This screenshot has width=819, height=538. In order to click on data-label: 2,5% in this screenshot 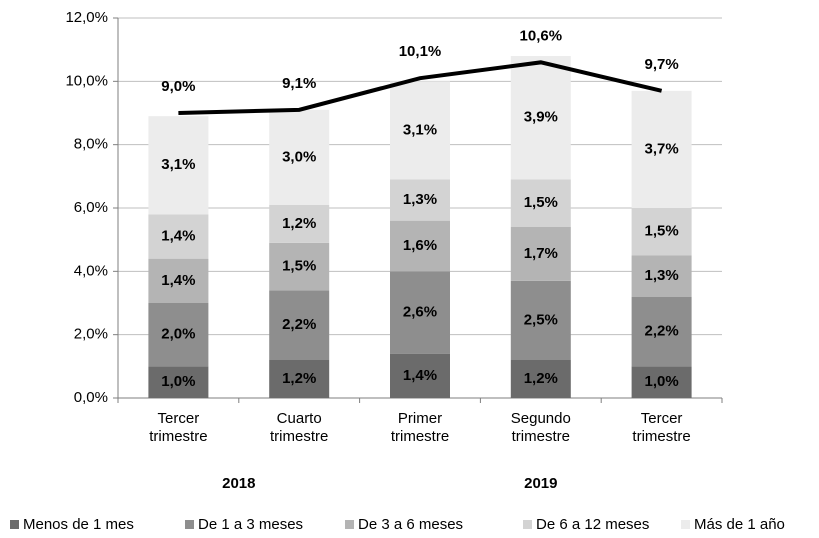, I will do `click(541, 319)`.